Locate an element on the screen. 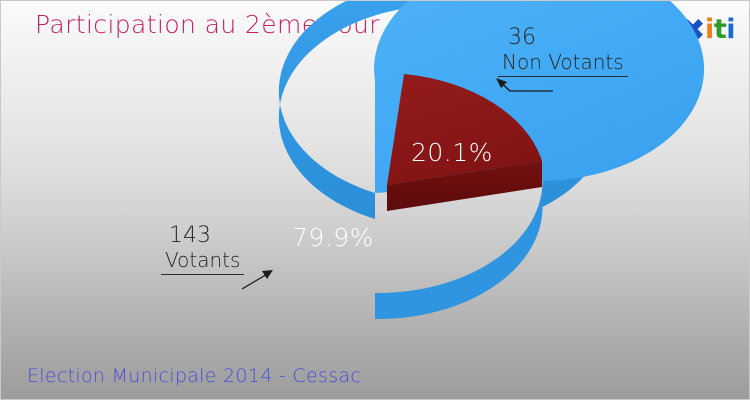 This screenshot has width=750, height=401. logo-letter-i2: i is located at coordinates (730, 29).